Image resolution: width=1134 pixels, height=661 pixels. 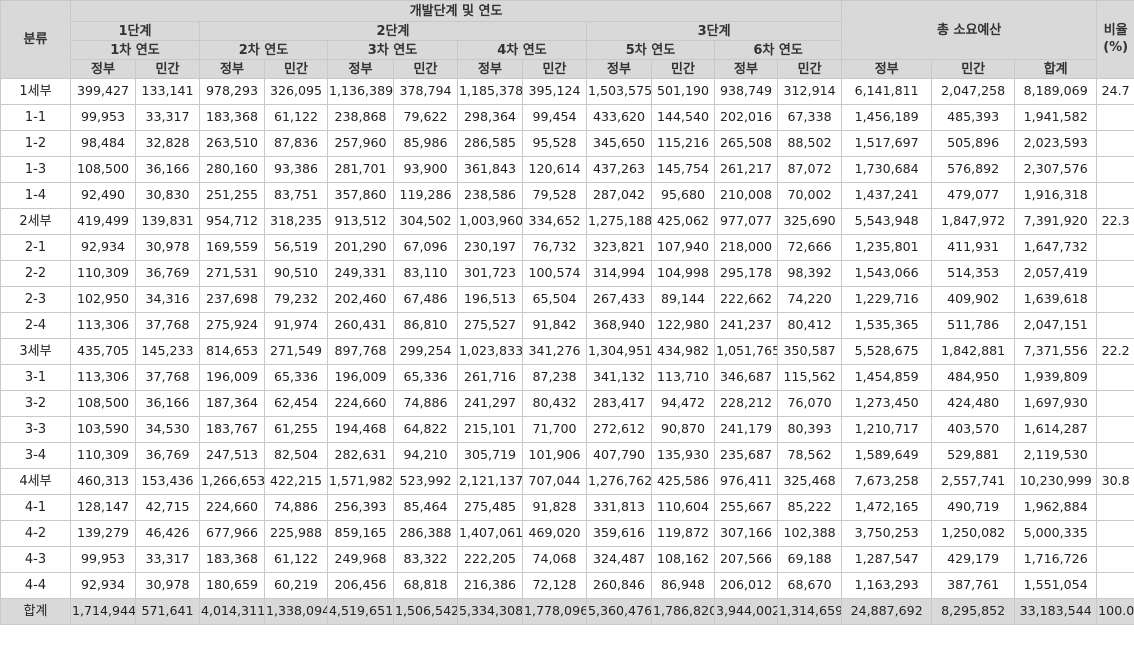 I want to click on value-cell: 235,687, so click(x=746, y=455).